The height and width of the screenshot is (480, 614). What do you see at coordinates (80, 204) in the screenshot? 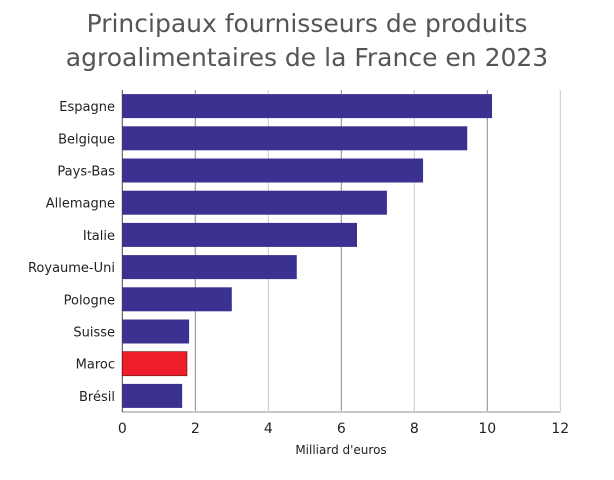
I see `category-label: Allemagne` at bounding box center [80, 204].